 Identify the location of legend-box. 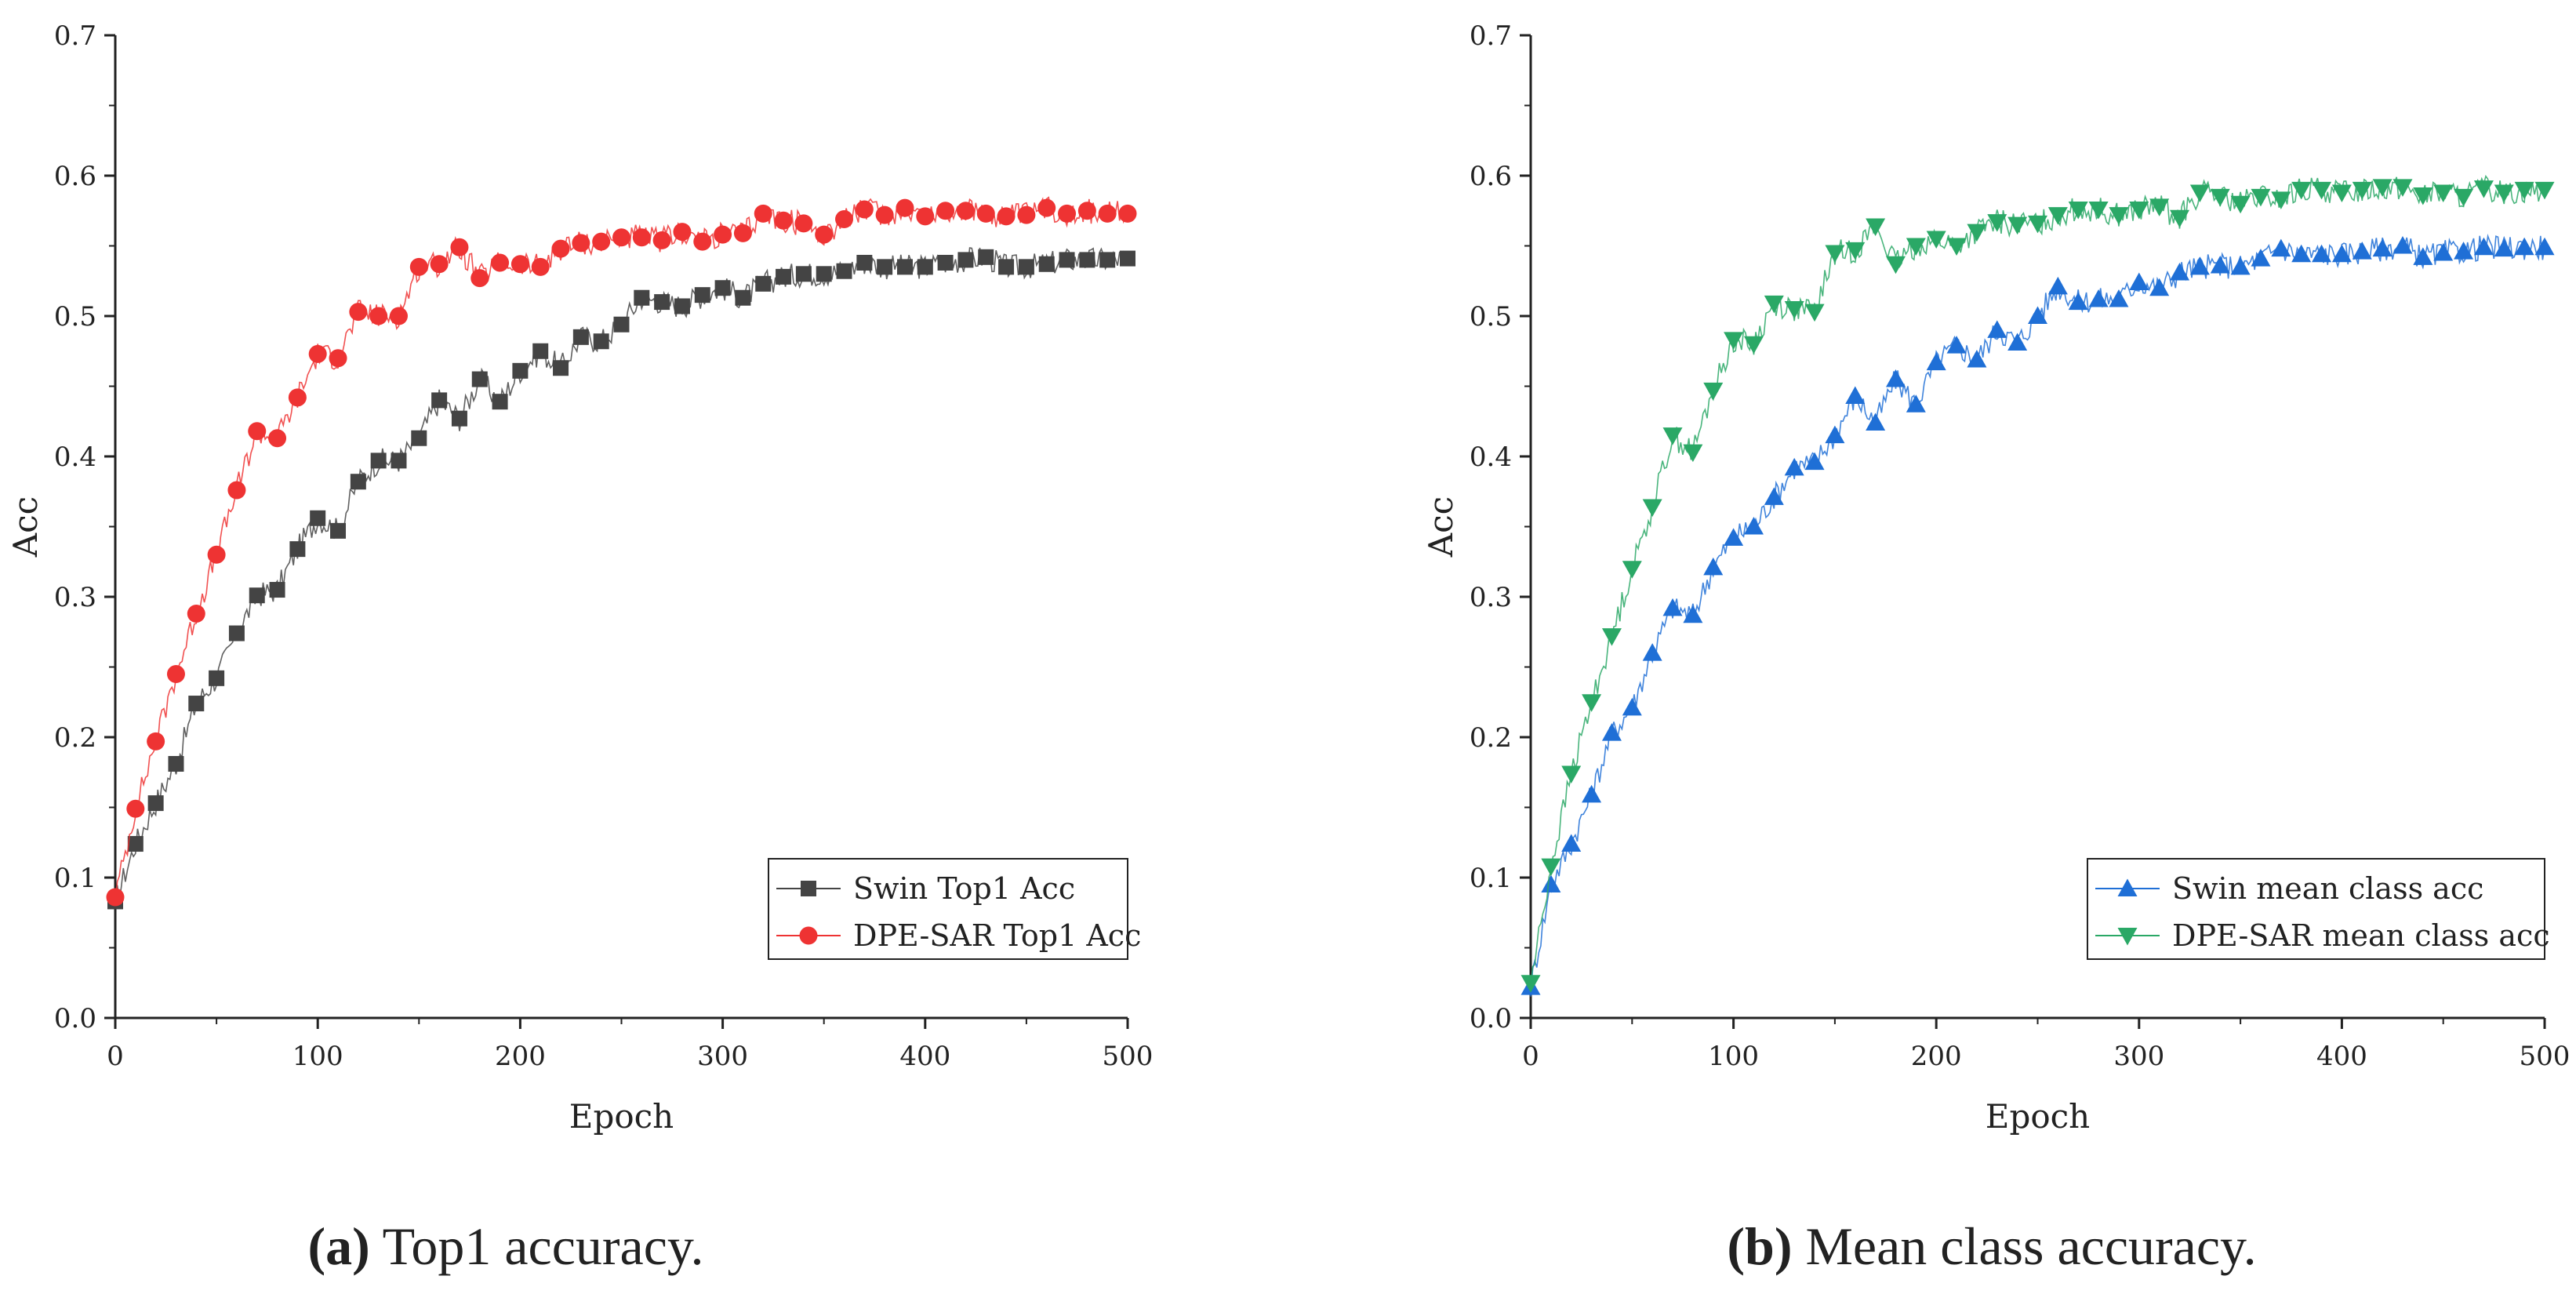
(2316, 909).